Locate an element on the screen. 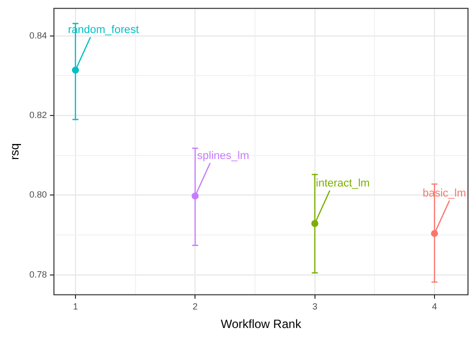 The width and height of the screenshot is (474, 338). y-tick-label: 0.82 is located at coordinates (38, 115).